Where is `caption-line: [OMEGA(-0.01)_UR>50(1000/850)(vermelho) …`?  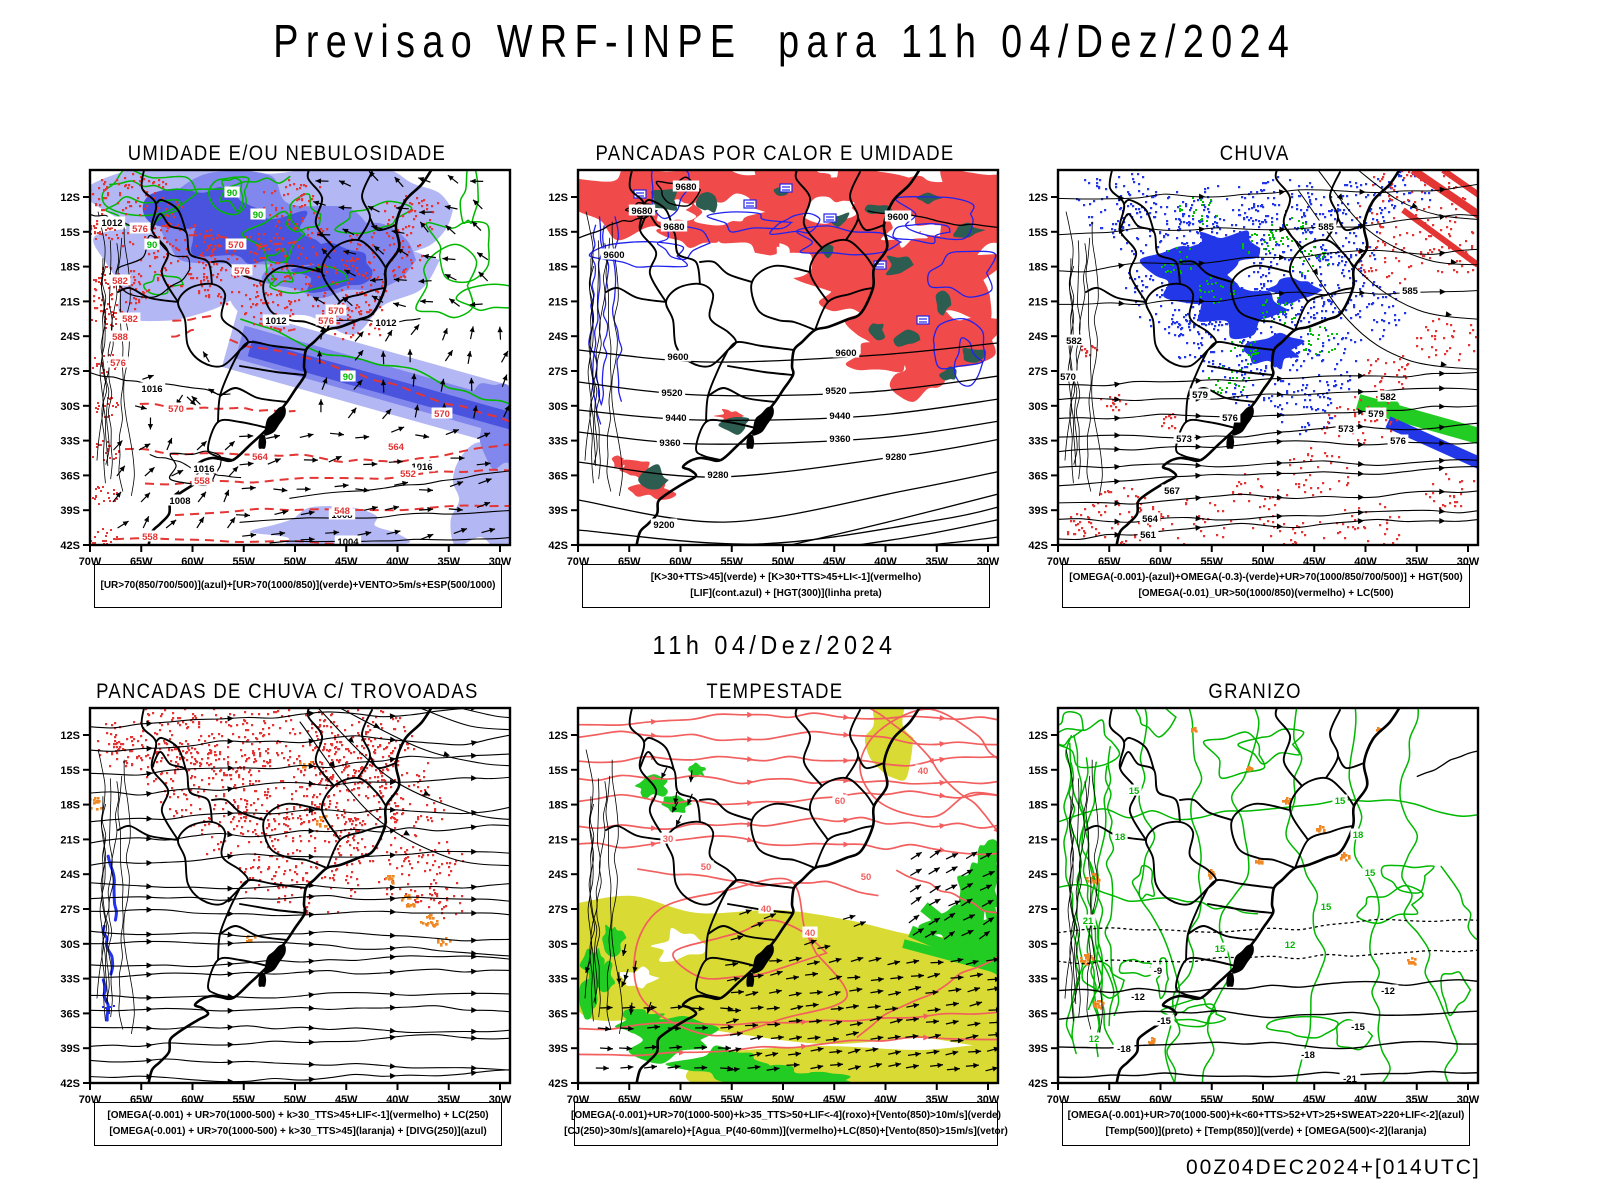 caption-line: [OMEGA(-0.01)_UR>50(1000/850)(vermelho) … is located at coordinates (1266, 593).